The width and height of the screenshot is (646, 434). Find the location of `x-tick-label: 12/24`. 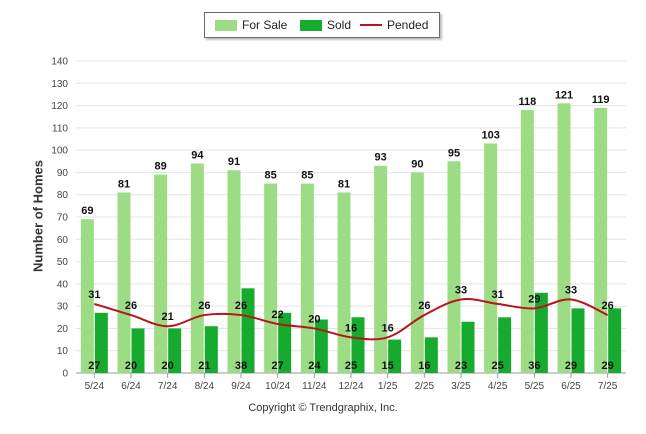

x-tick-label: 12/24 is located at coordinates (350, 386).